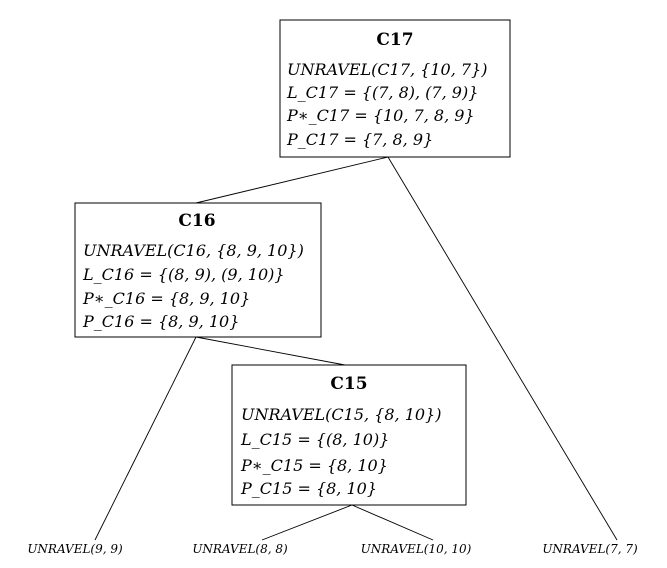  Describe the element at coordinates (314, 465) in the screenshot. I see `node-c15-pstar-set: P∗_C15 = {8, 10}` at that location.